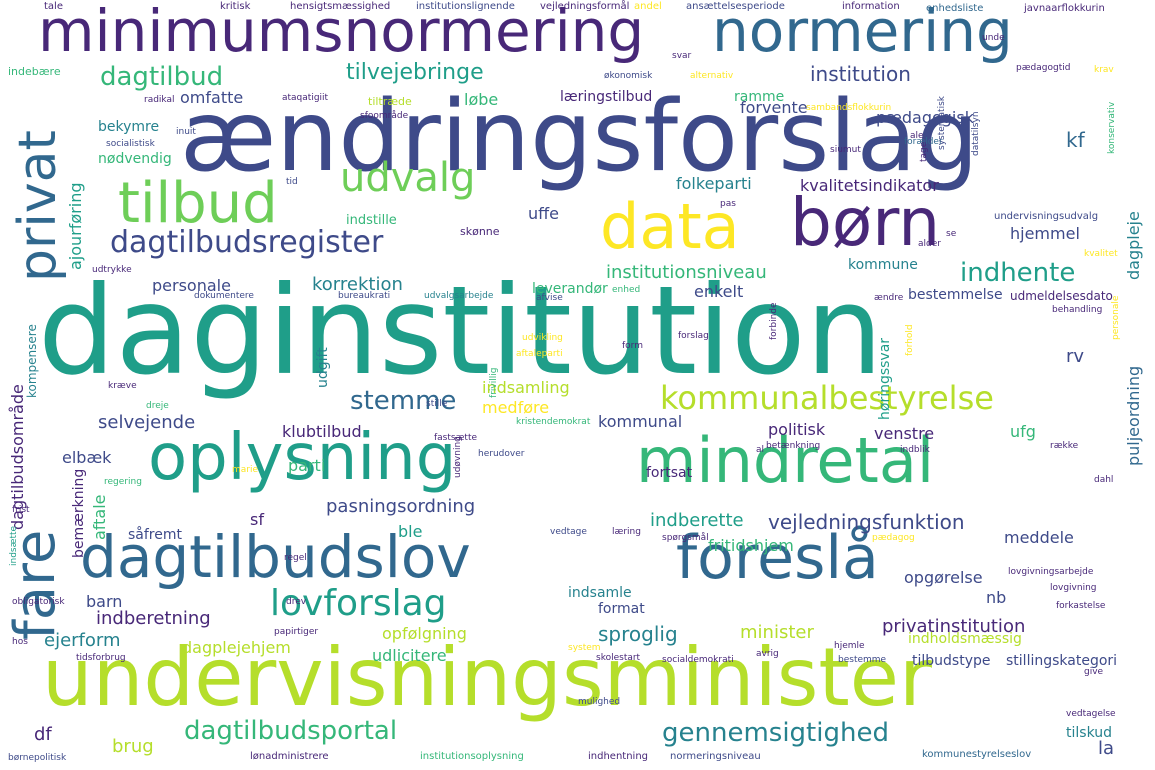 The height and width of the screenshot is (770, 1155). Describe the element at coordinates (977, 754) in the screenshot. I see `word: kommunestyrelseslov` at that location.